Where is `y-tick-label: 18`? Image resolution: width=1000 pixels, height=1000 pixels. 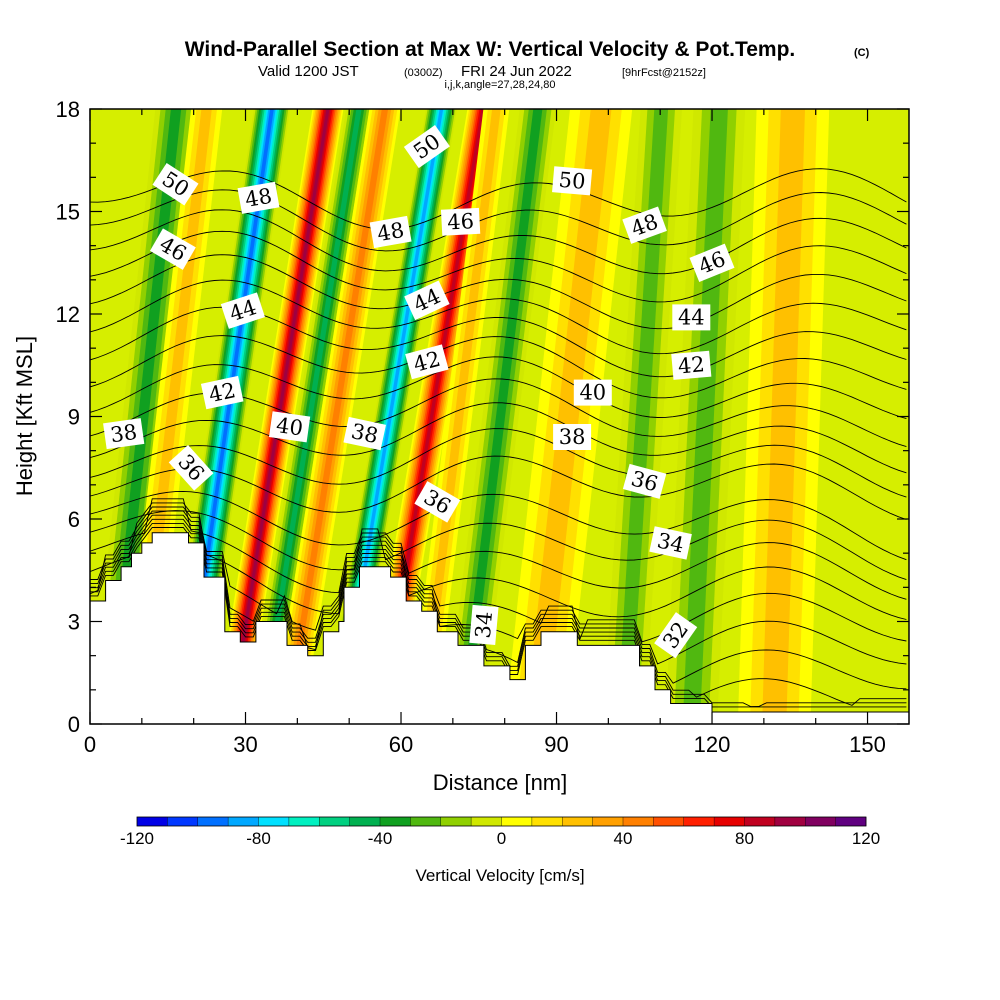 y-tick-label: 18 is located at coordinates (68, 109).